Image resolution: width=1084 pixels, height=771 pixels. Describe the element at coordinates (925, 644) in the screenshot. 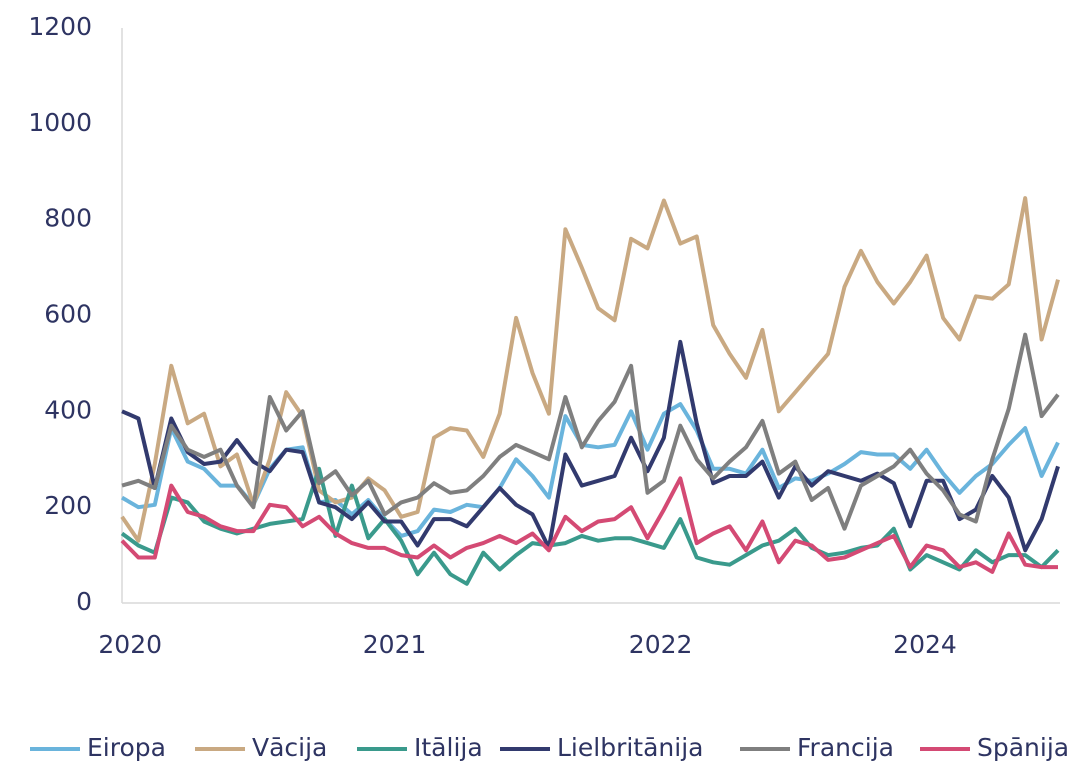

I see `x-tick-label: 2024` at that location.